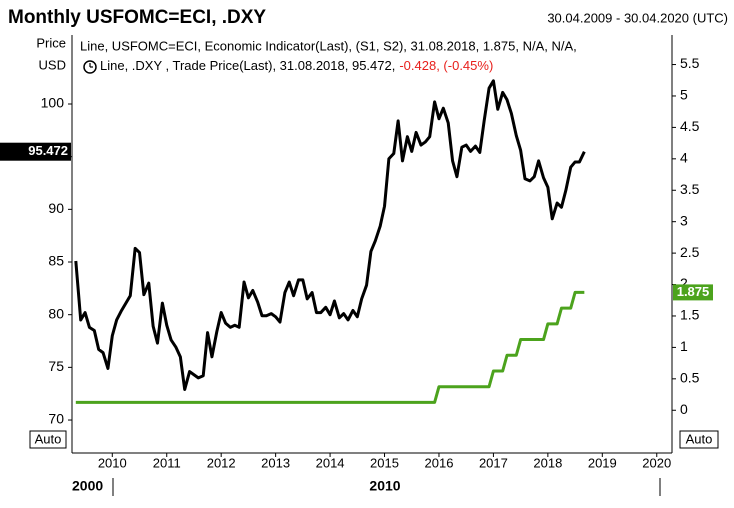  I want to click on y2-tick-label: 4.5, so click(690, 126).